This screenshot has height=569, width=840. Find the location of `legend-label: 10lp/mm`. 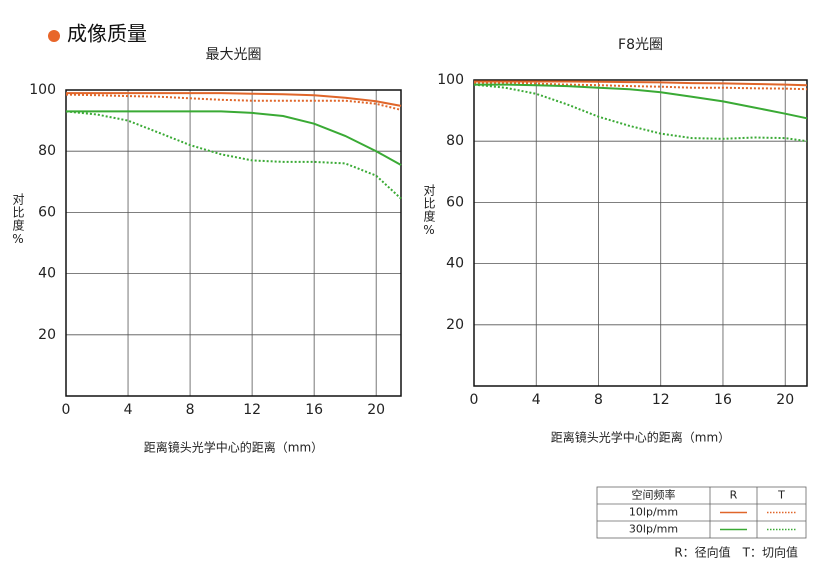

legend-label: 10lp/mm is located at coordinates (653, 512).